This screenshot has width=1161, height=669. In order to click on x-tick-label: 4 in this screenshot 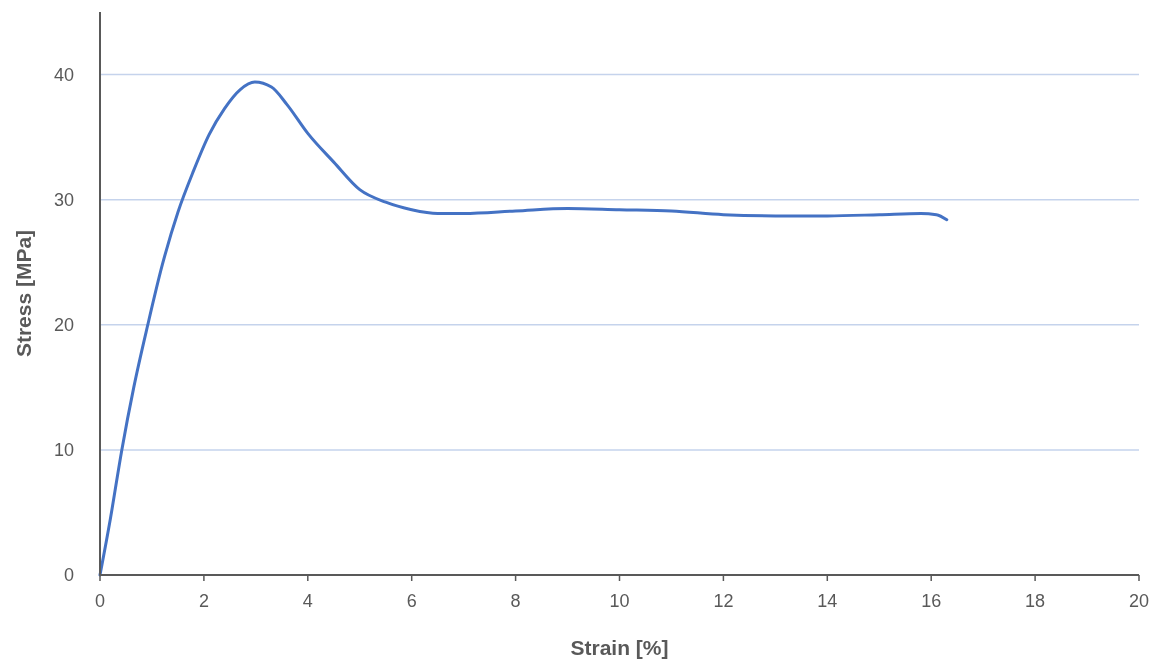, I will do `click(307, 601)`.